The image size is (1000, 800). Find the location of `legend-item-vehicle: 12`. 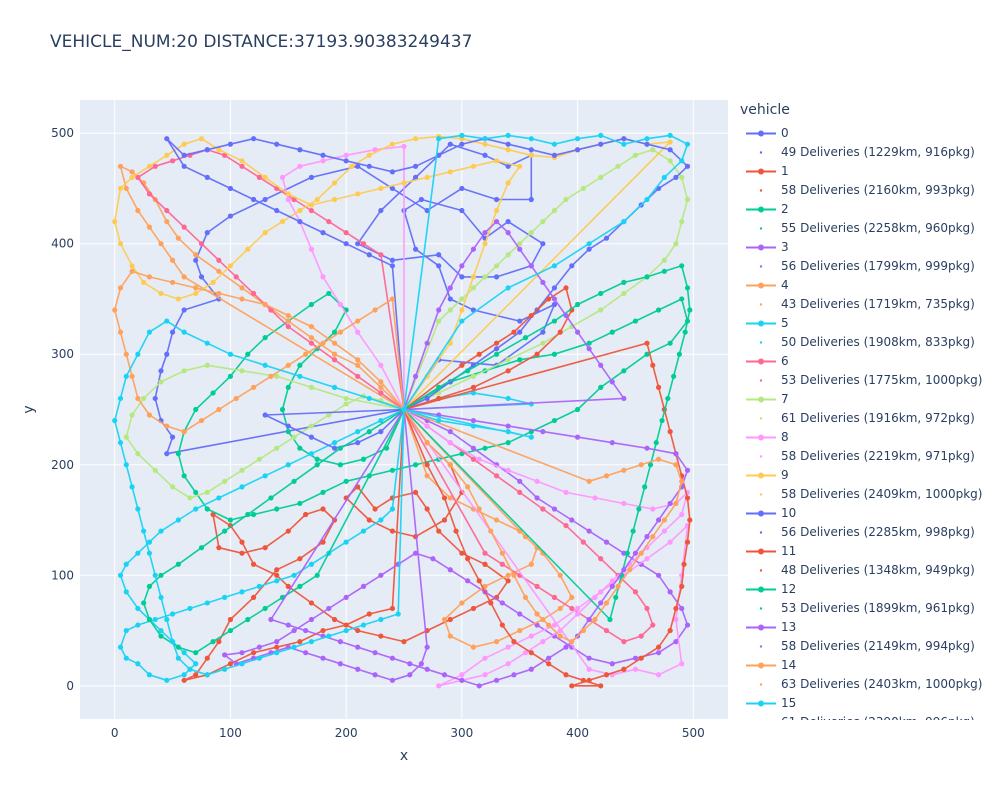

legend-item-vehicle: 12 is located at coordinates (869, 589).